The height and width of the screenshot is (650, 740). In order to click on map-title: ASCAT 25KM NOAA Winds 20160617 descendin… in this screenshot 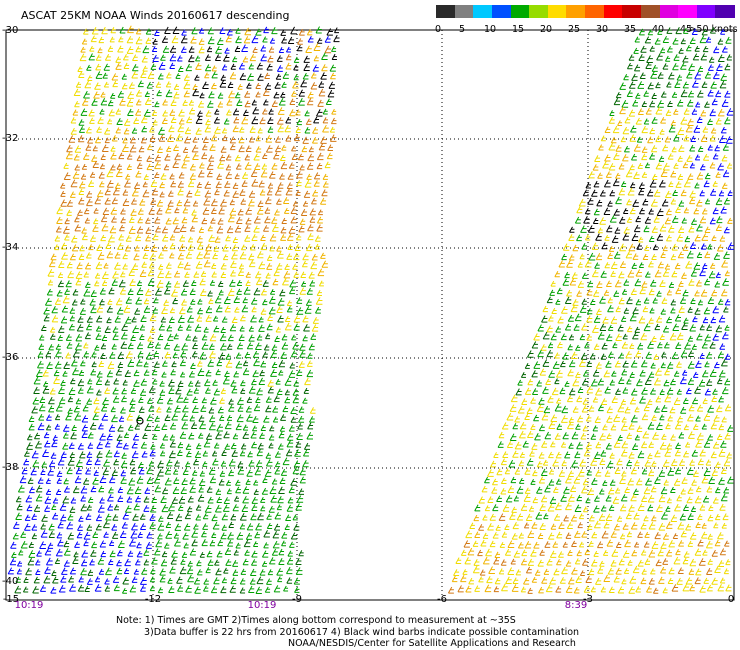, I will do `click(155, 15)`.